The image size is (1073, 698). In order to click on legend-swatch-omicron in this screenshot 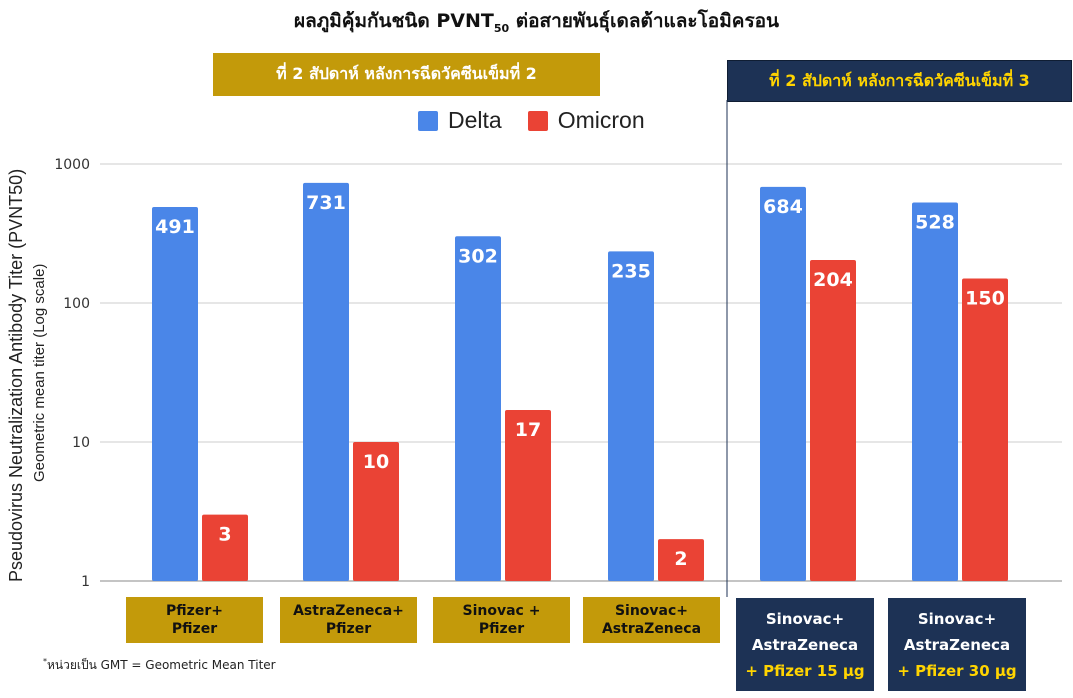, I will do `click(537, 120)`.